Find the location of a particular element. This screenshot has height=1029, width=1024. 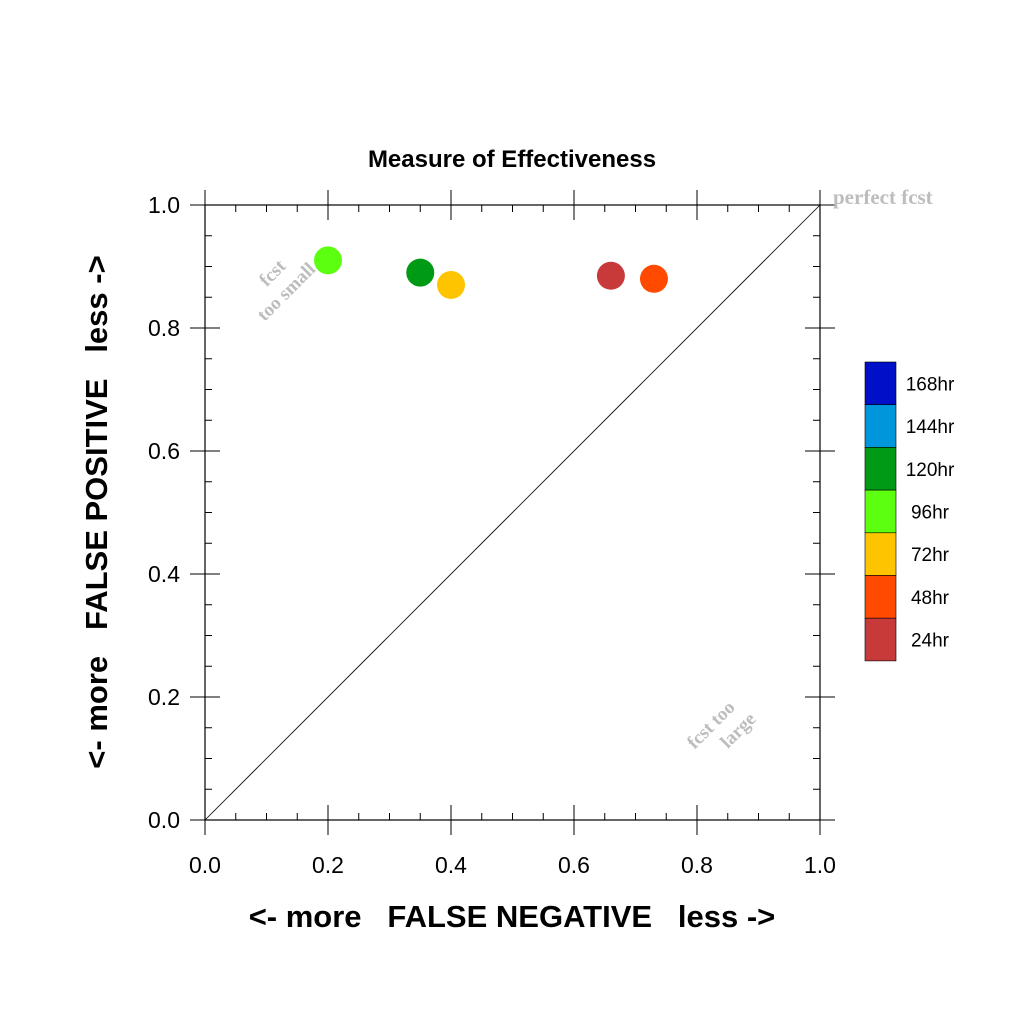

legend-swatch-48hr is located at coordinates (880, 597).